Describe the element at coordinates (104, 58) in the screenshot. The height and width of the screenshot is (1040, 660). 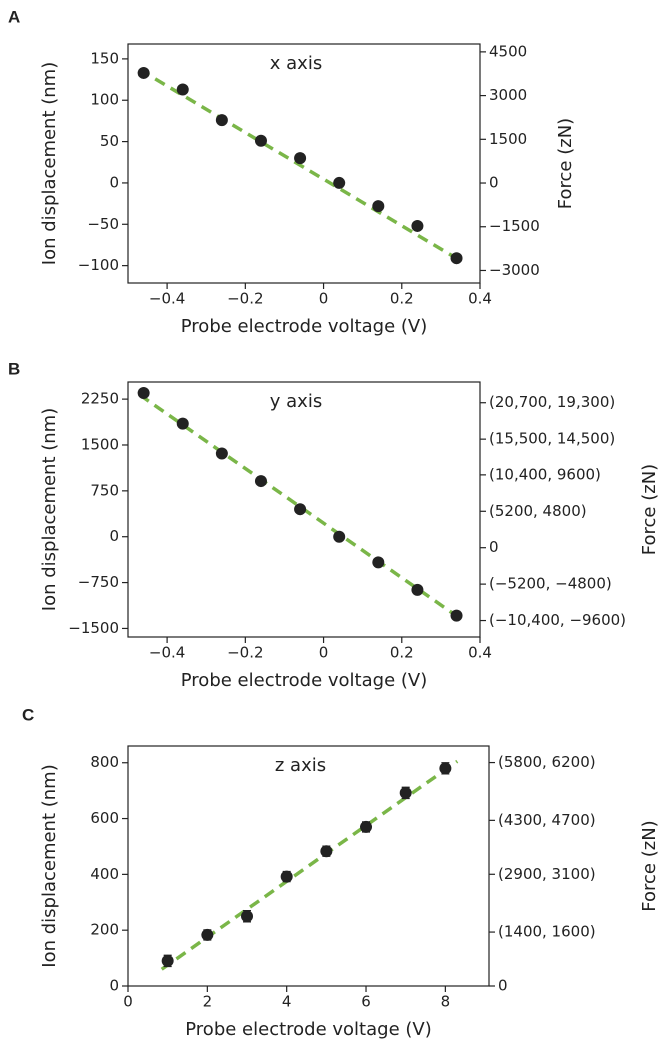
I see `y-tick-label: 150` at that location.